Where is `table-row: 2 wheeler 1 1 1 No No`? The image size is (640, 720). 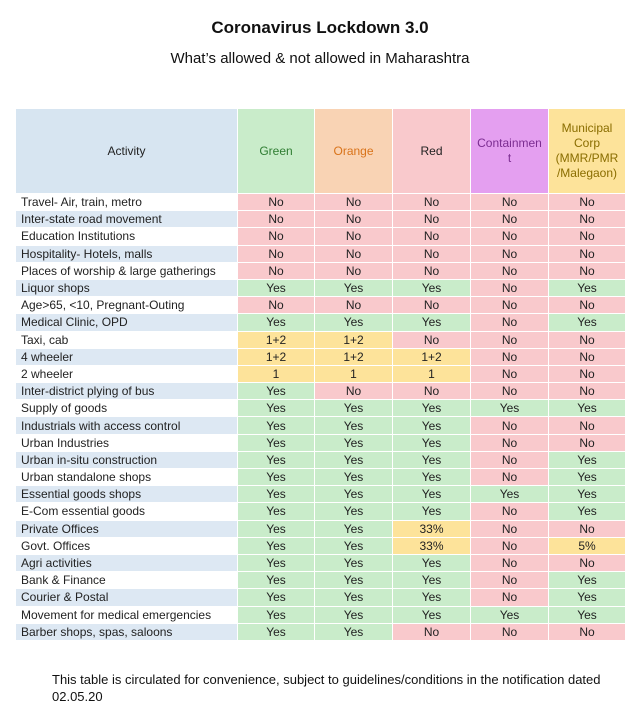
table-row: 2 wheeler 1 1 1 No No is located at coordinates (320, 374).